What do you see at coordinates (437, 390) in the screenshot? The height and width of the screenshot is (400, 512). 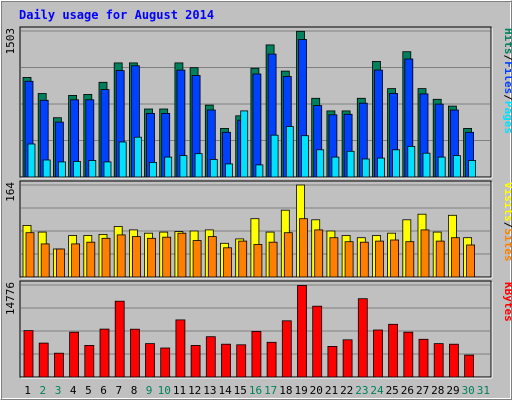 I see `day-label-28: 28` at bounding box center [437, 390].